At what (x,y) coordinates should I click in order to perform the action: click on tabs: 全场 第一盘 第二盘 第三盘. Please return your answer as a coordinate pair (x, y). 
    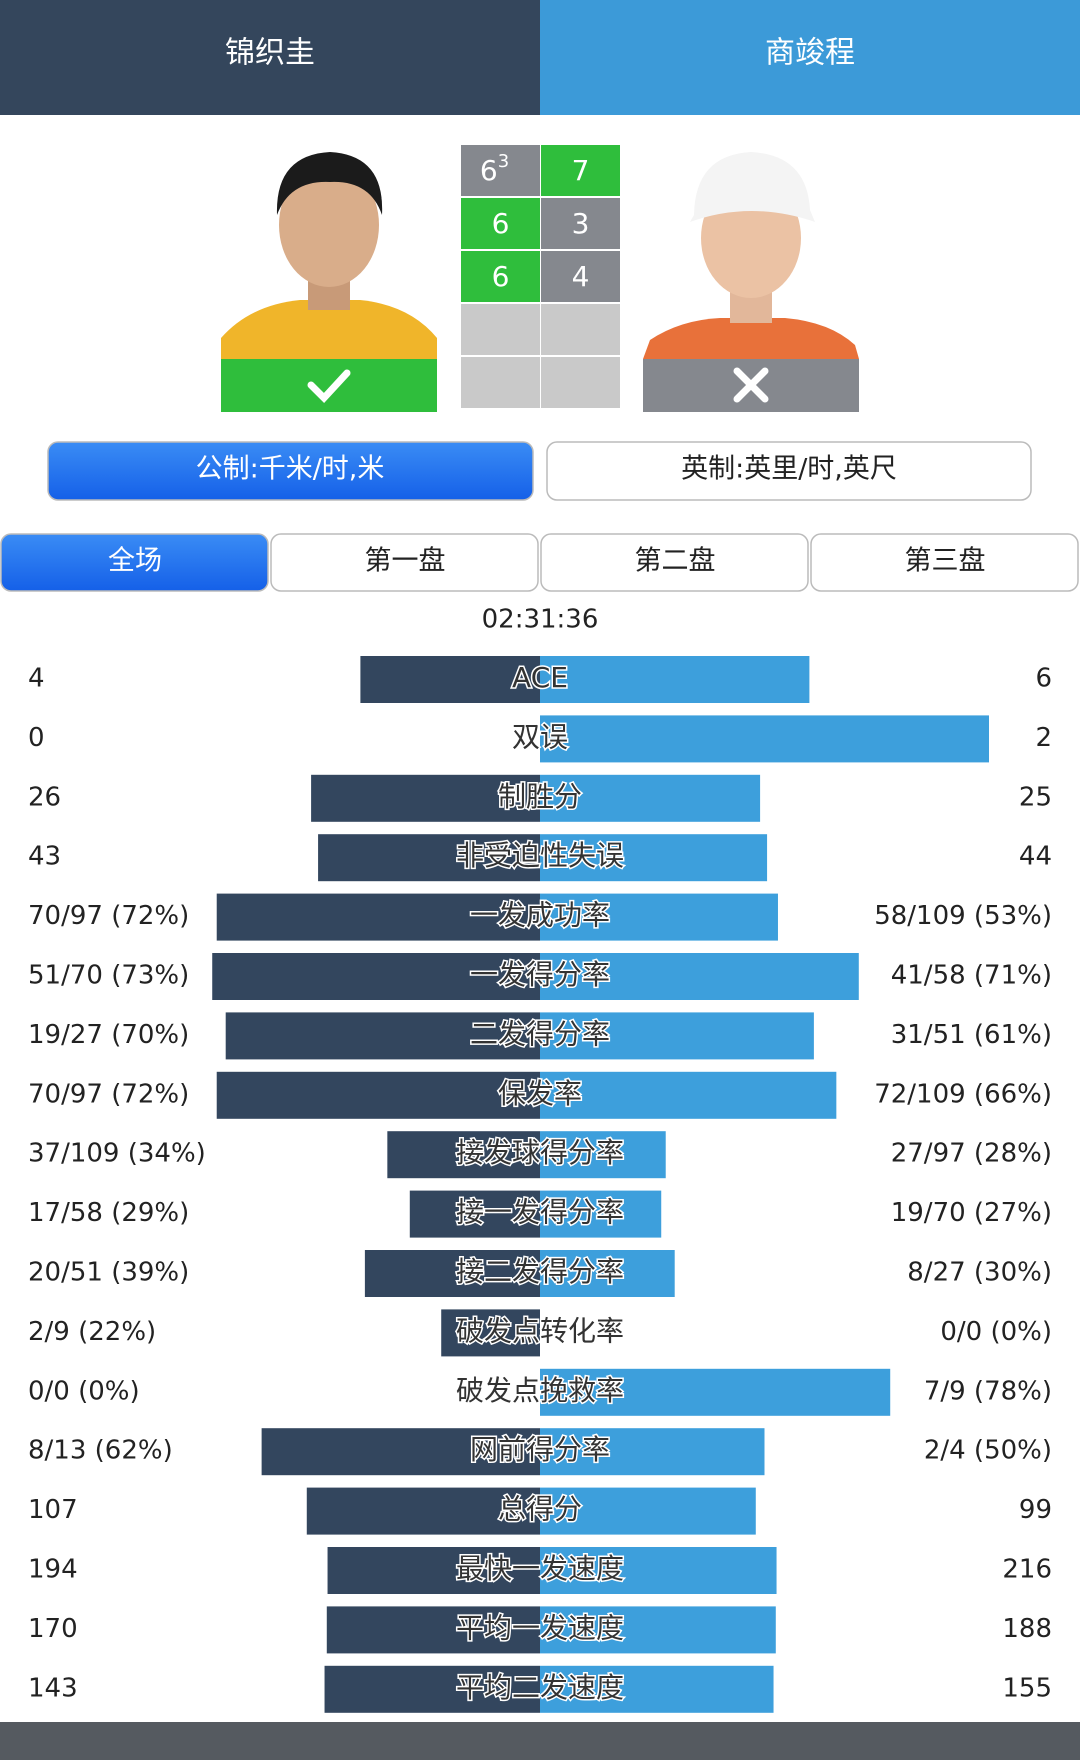
    Looking at the image, I should click on (539, 562).